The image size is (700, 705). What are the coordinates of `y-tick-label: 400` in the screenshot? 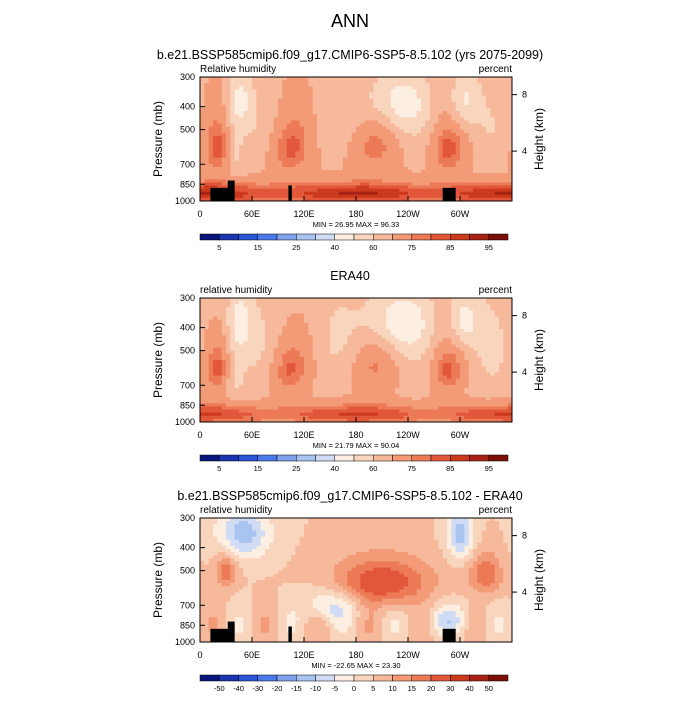 It's located at (187, 107).